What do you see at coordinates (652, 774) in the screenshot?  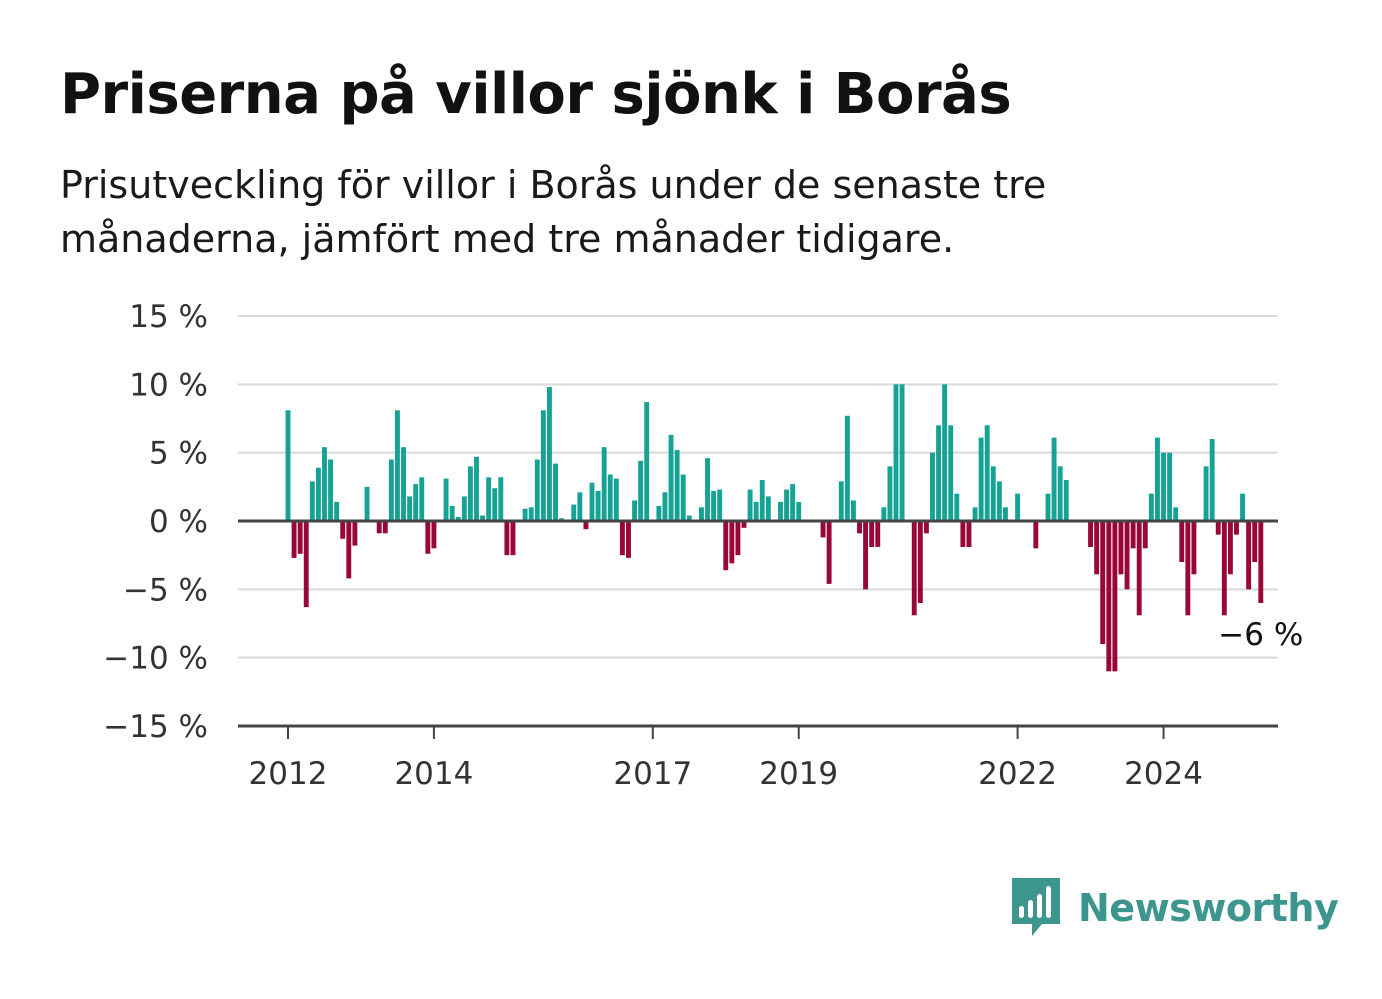 I see `x-tick-label: 2017` at bounding box center [652, 774].